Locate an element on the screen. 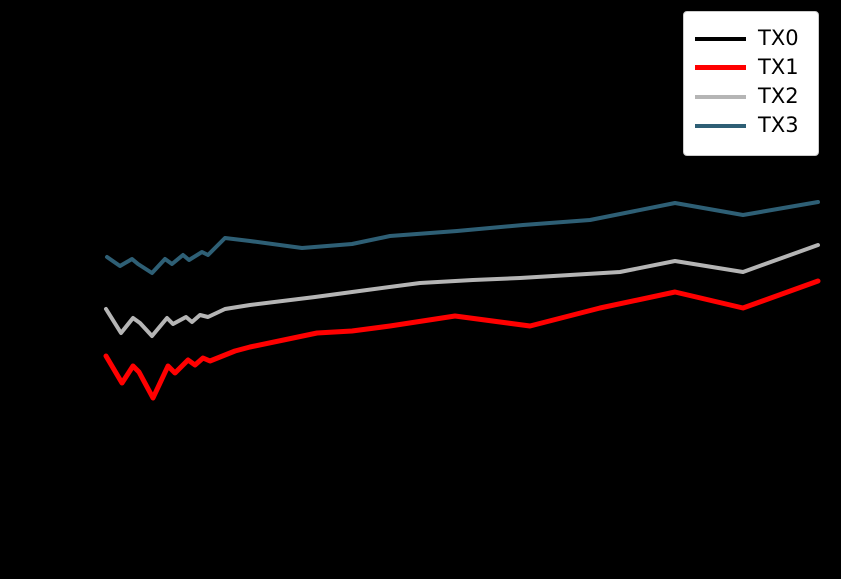  legend: TX0 TX1 TX2 TX3 is located at coordinates (751, 83).